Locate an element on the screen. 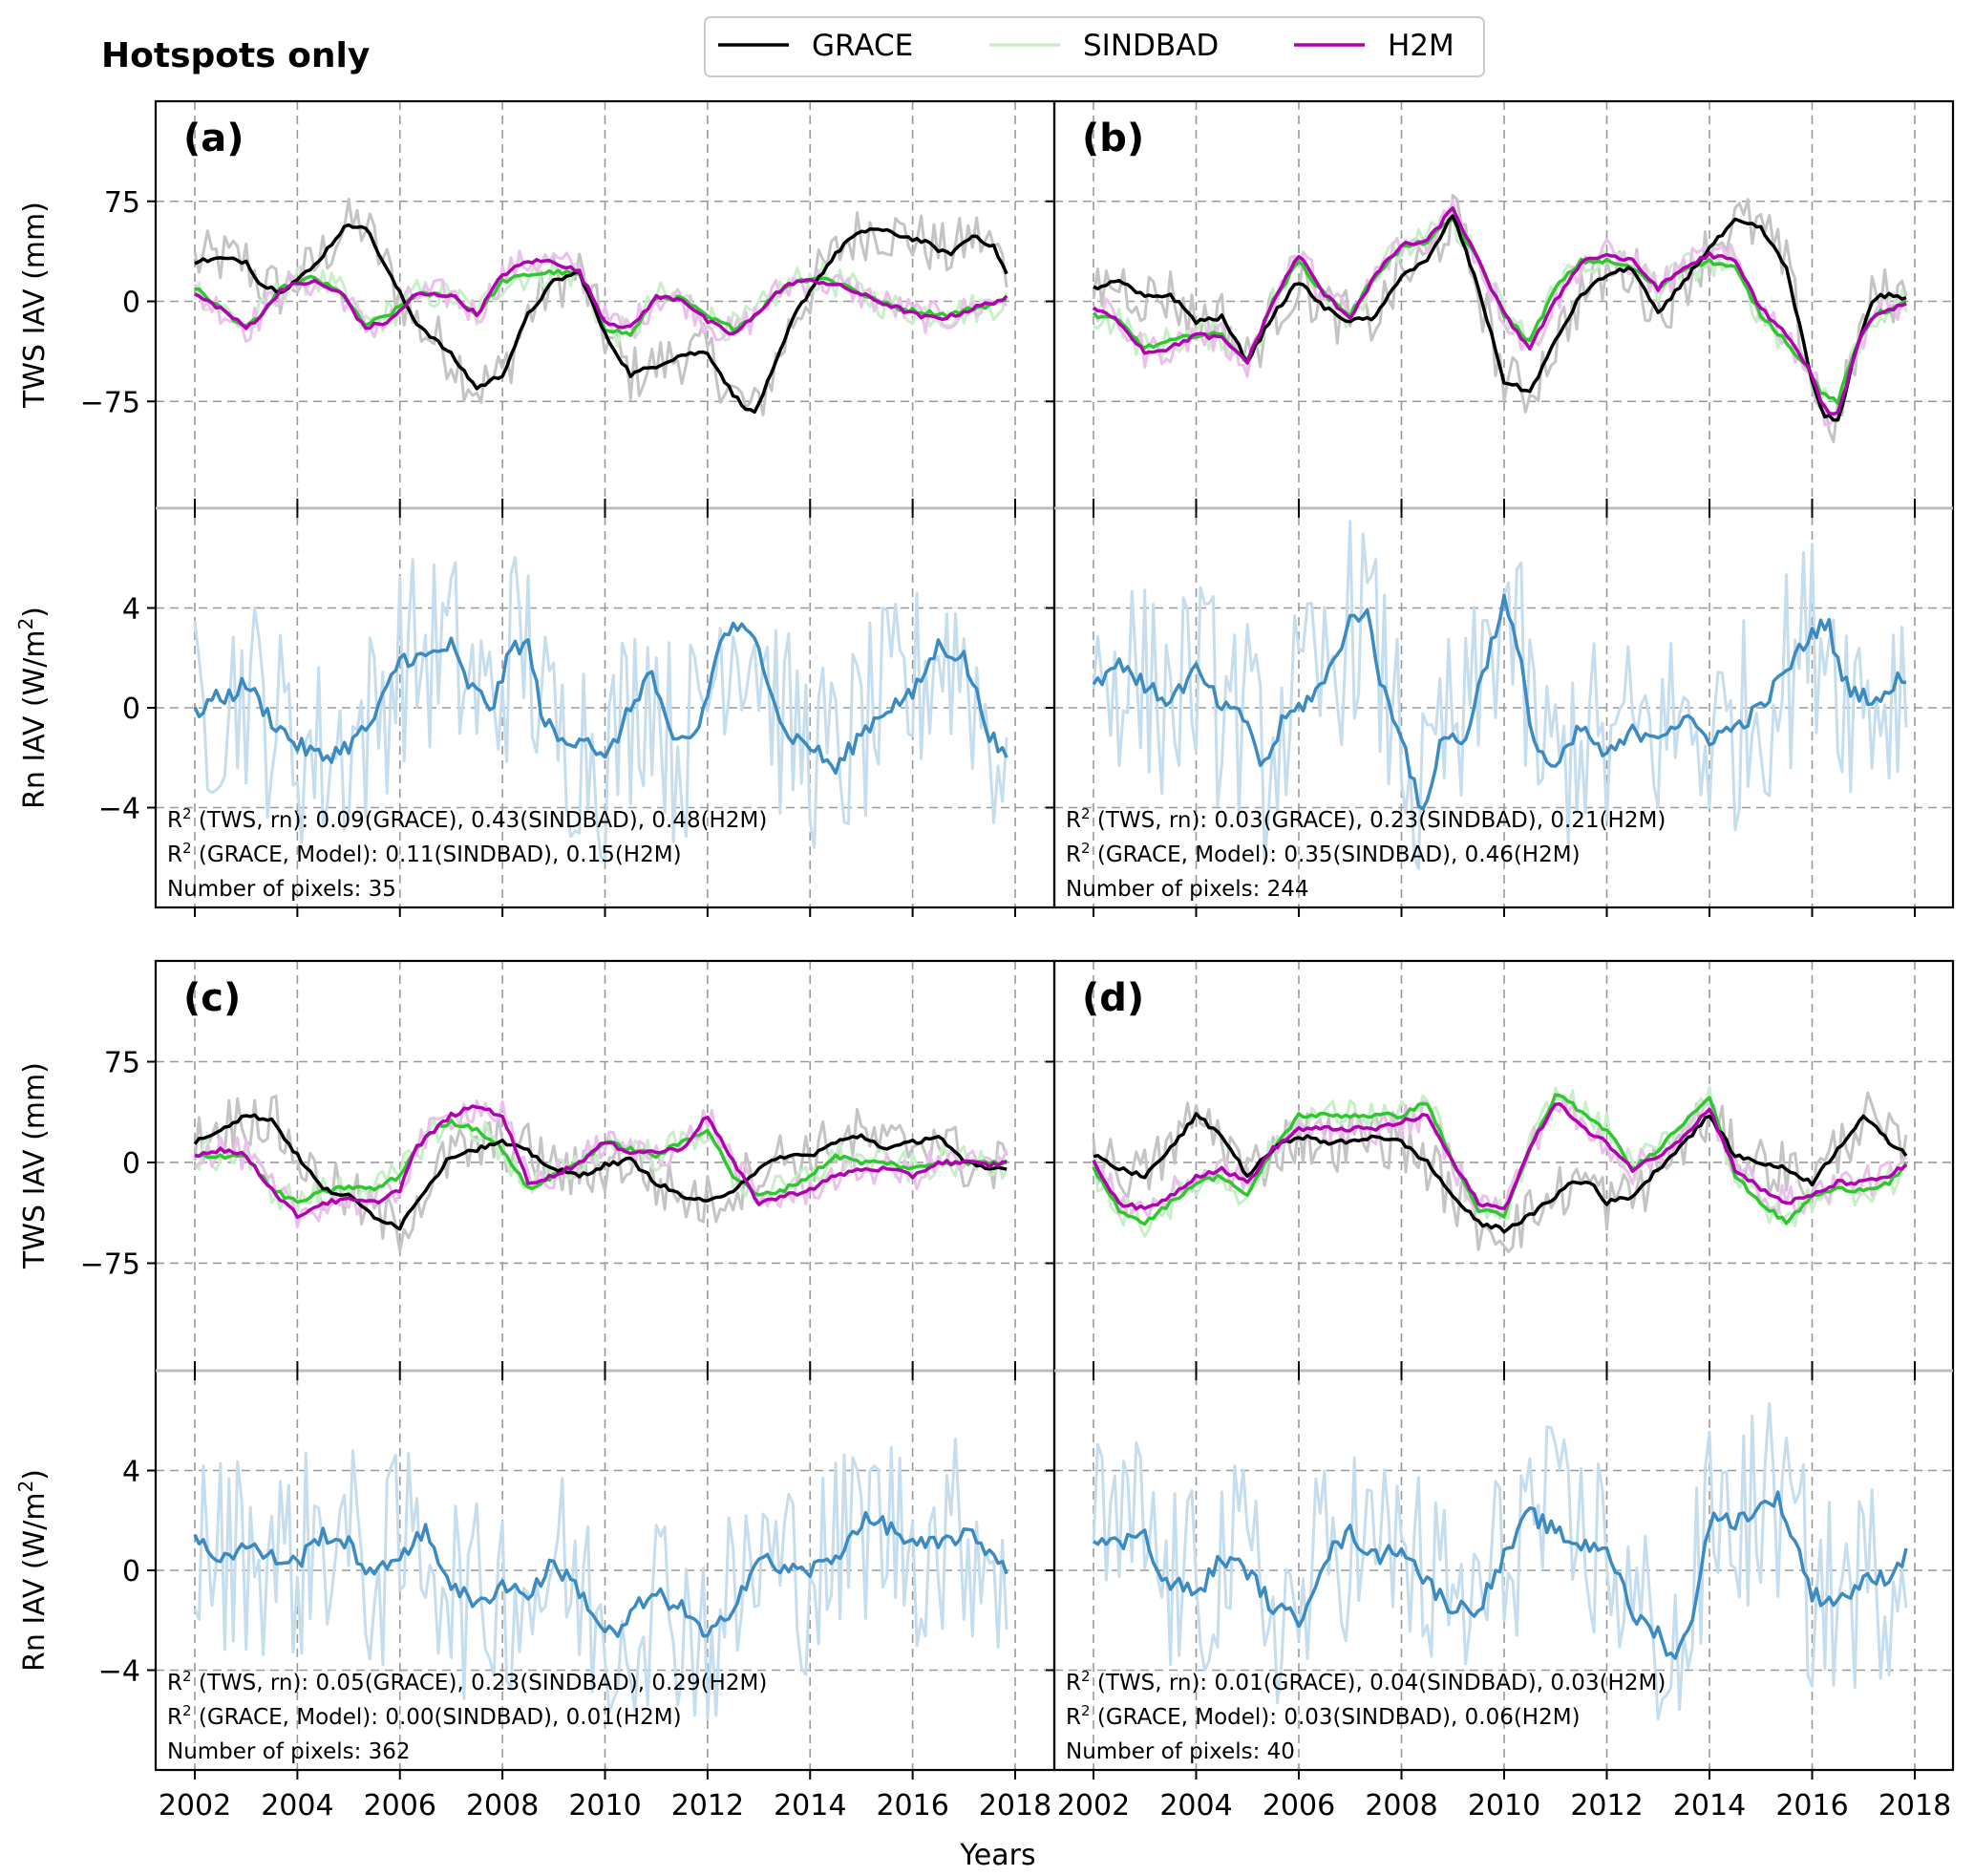 Image resolution: width=1974 pixels, height=1876 pixels. x-tick-label: 2018 is located at coordinates (1914, 1806).